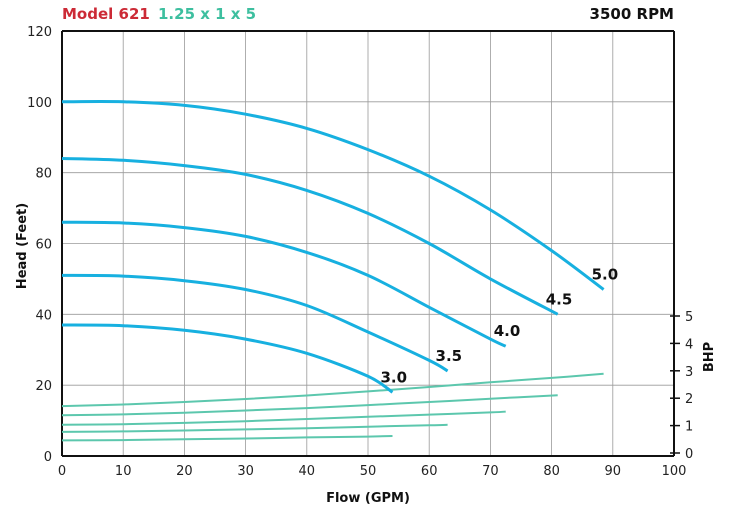 The height and width of the screenshot is (512, 736). Describe the element at coordinates (307, 471) in the screenshot. I see `x-tick-label: 40` at that location.